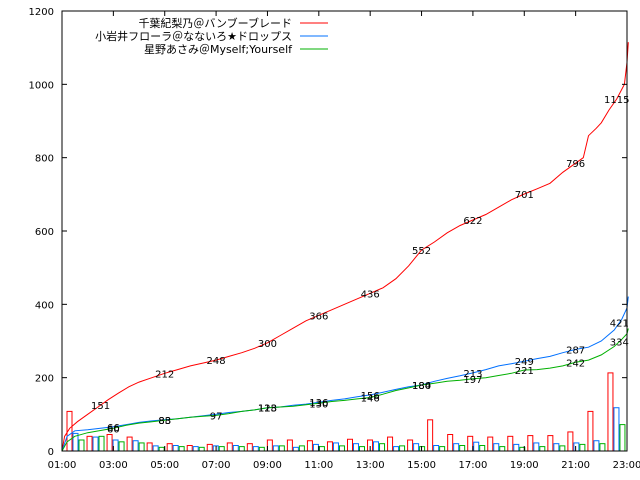 The height and width of the screenshot is (480, 640). What do you see at coordinates (267, 409) in the screenshot?
I see `data-label: 123` at bounding box center [267, 409].